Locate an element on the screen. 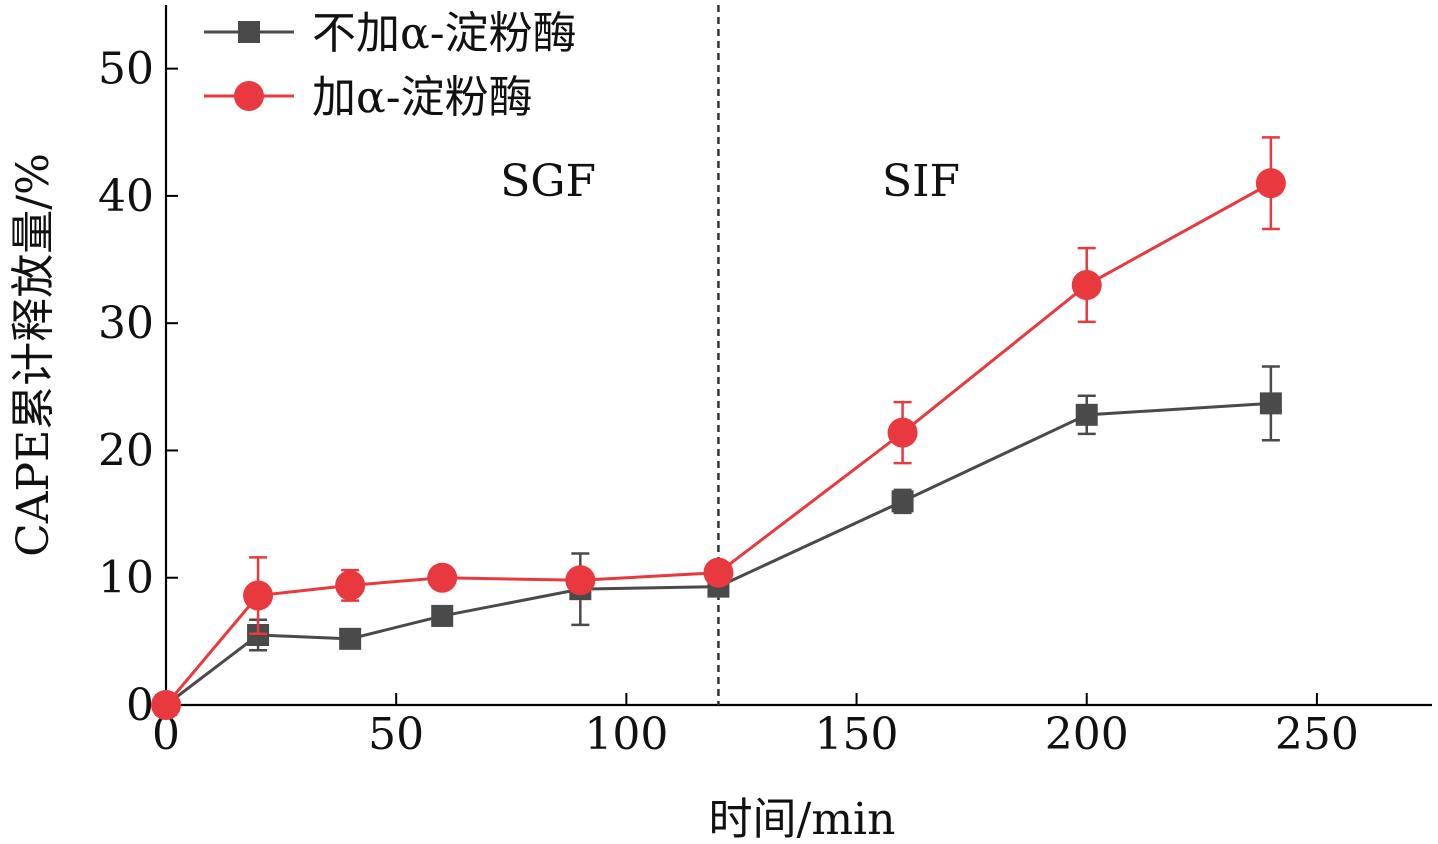 This screenshot has width=1438, height=844. legend-label: 不加α-淀粉酶 is located at coordinates (444, 33).